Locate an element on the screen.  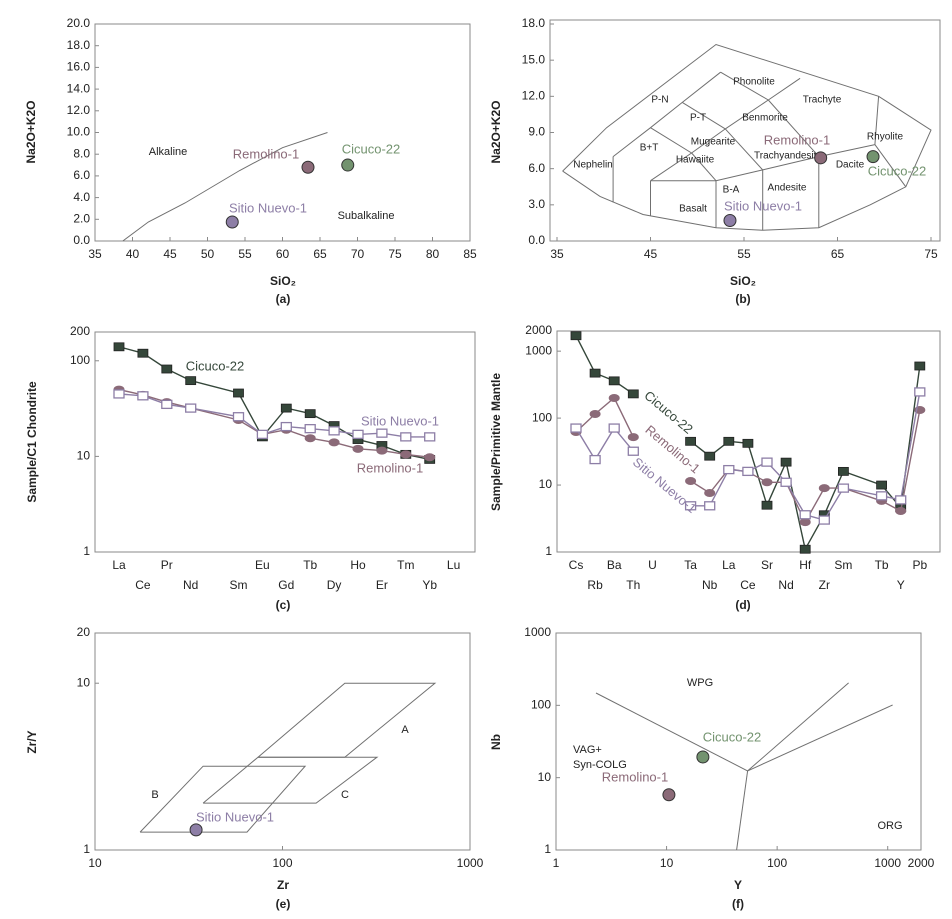
x-tick-label: La is located at coordinates (729, 565).